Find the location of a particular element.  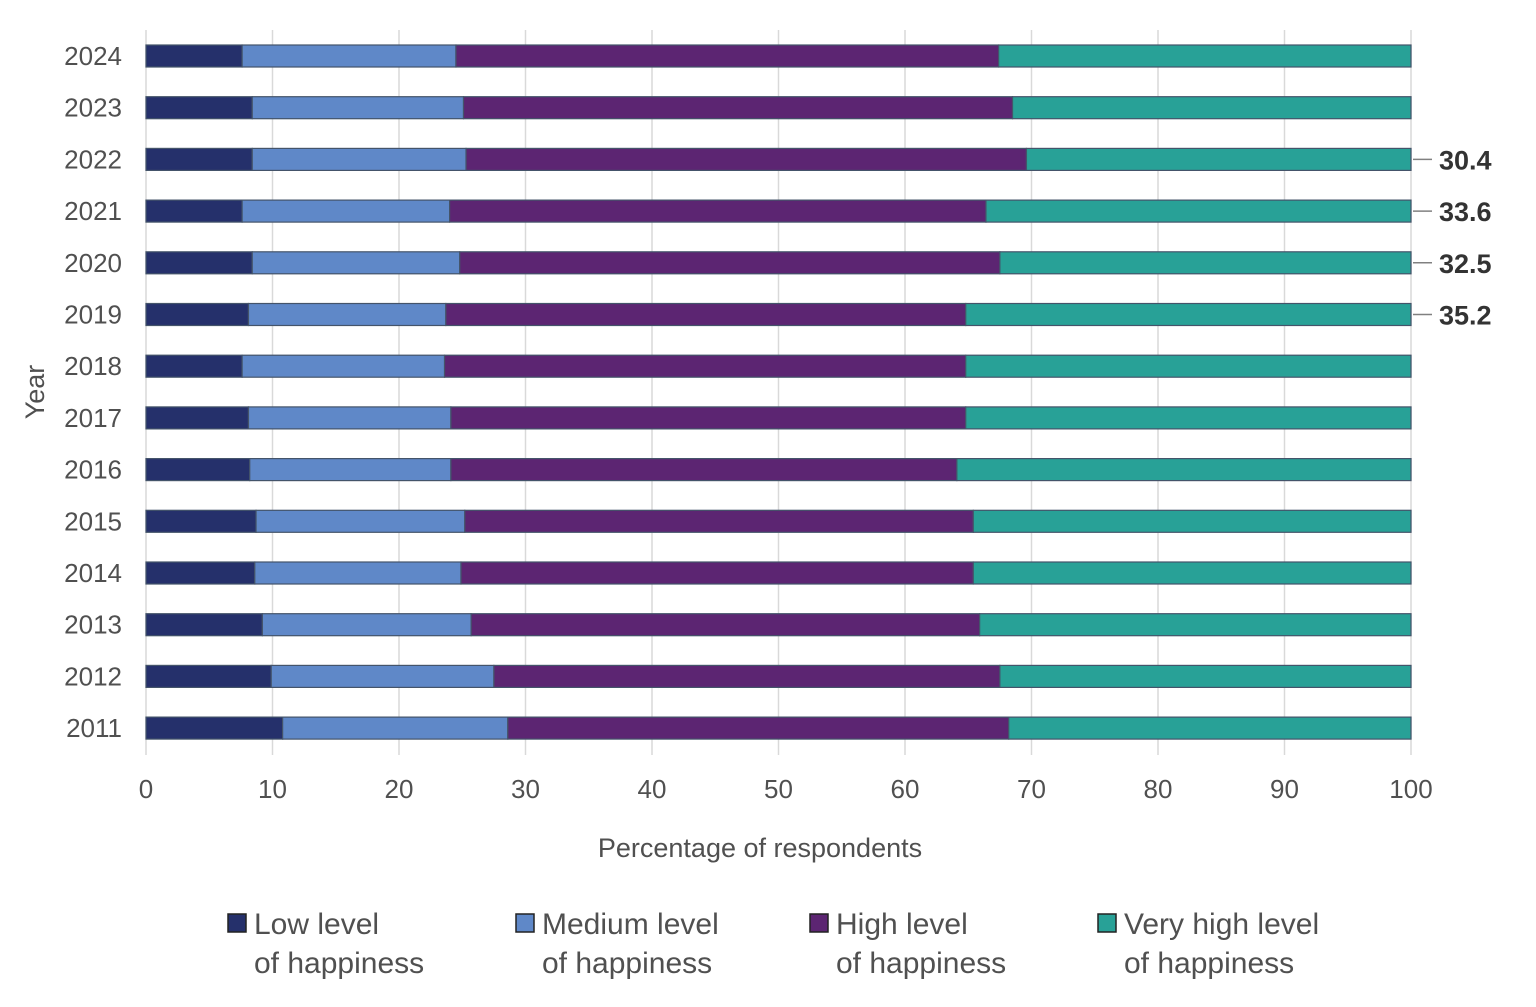

x-tick-label: 60 is located at coordinates (905, 789).